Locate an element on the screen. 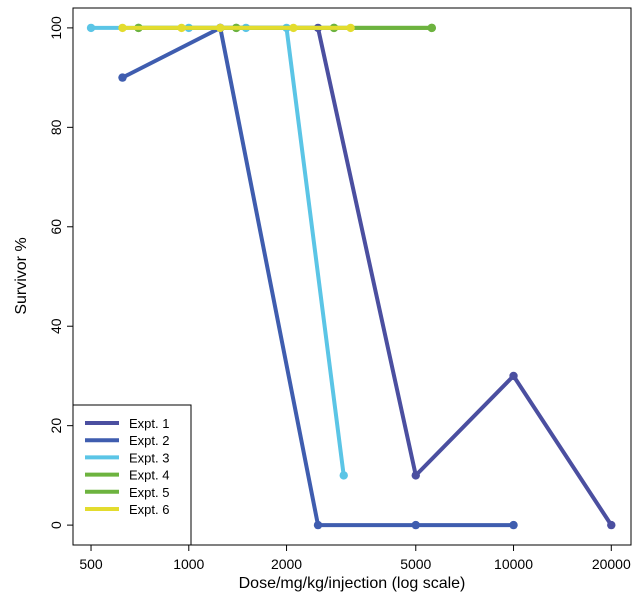 The height and width of the screenshot is (604, 638). legend-label: Expt. 4 is located at coordinates (149, 475).